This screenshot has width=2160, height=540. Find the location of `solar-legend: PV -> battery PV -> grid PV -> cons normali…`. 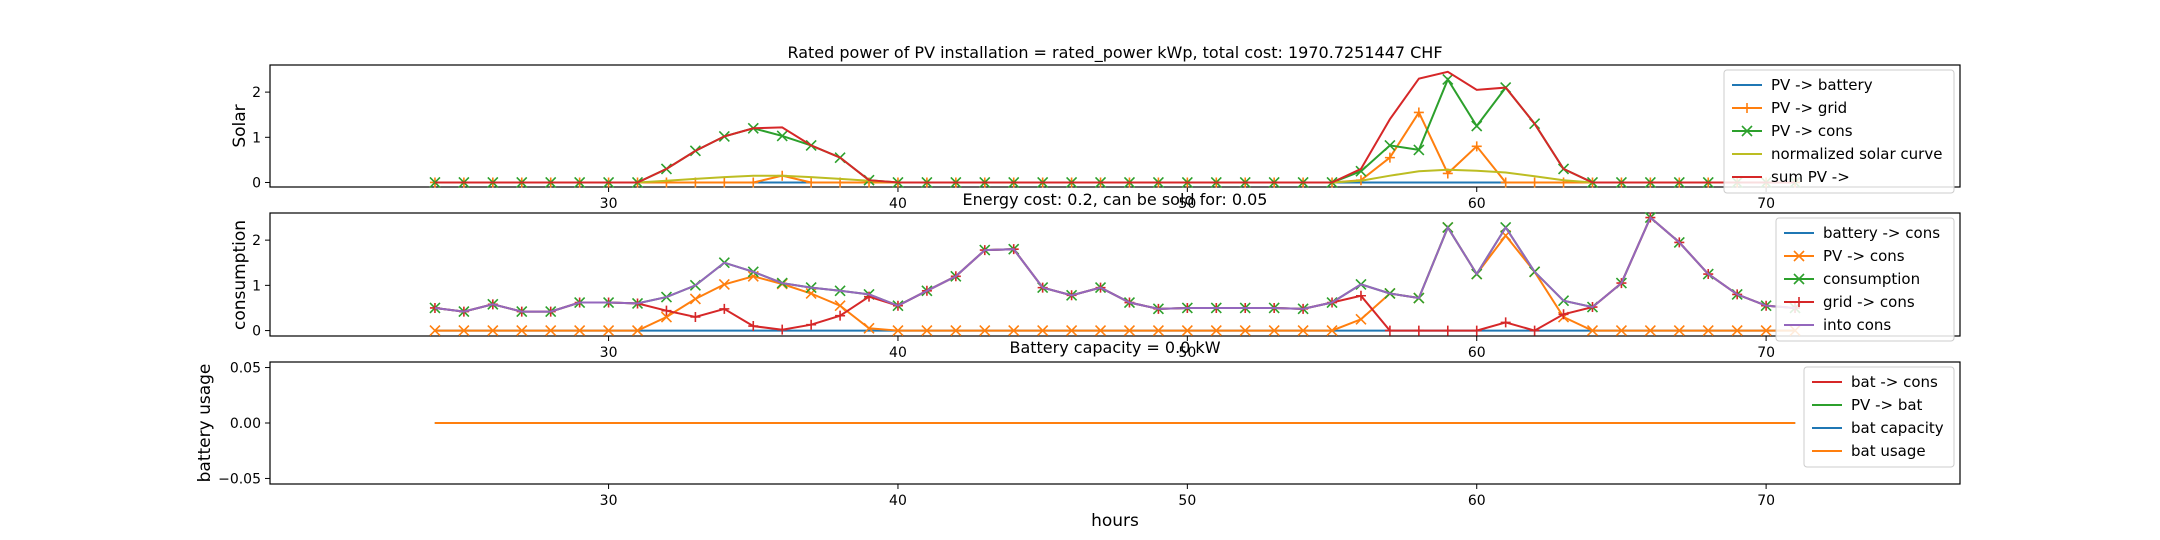

solar-legend: PV -> battery PV -> grid PV -> cons normali… is located at coordinates (1839, 131).